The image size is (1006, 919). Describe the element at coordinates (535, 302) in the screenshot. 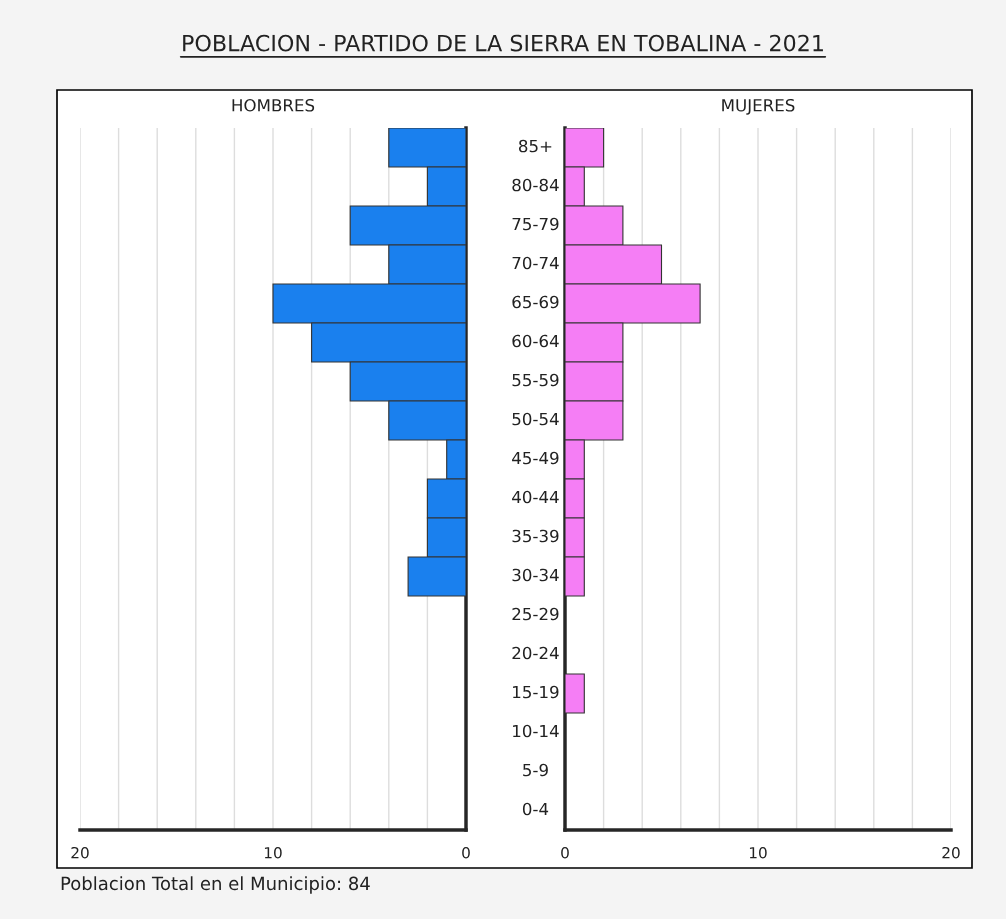

I see `y-tick-label: 65-69` at that location.